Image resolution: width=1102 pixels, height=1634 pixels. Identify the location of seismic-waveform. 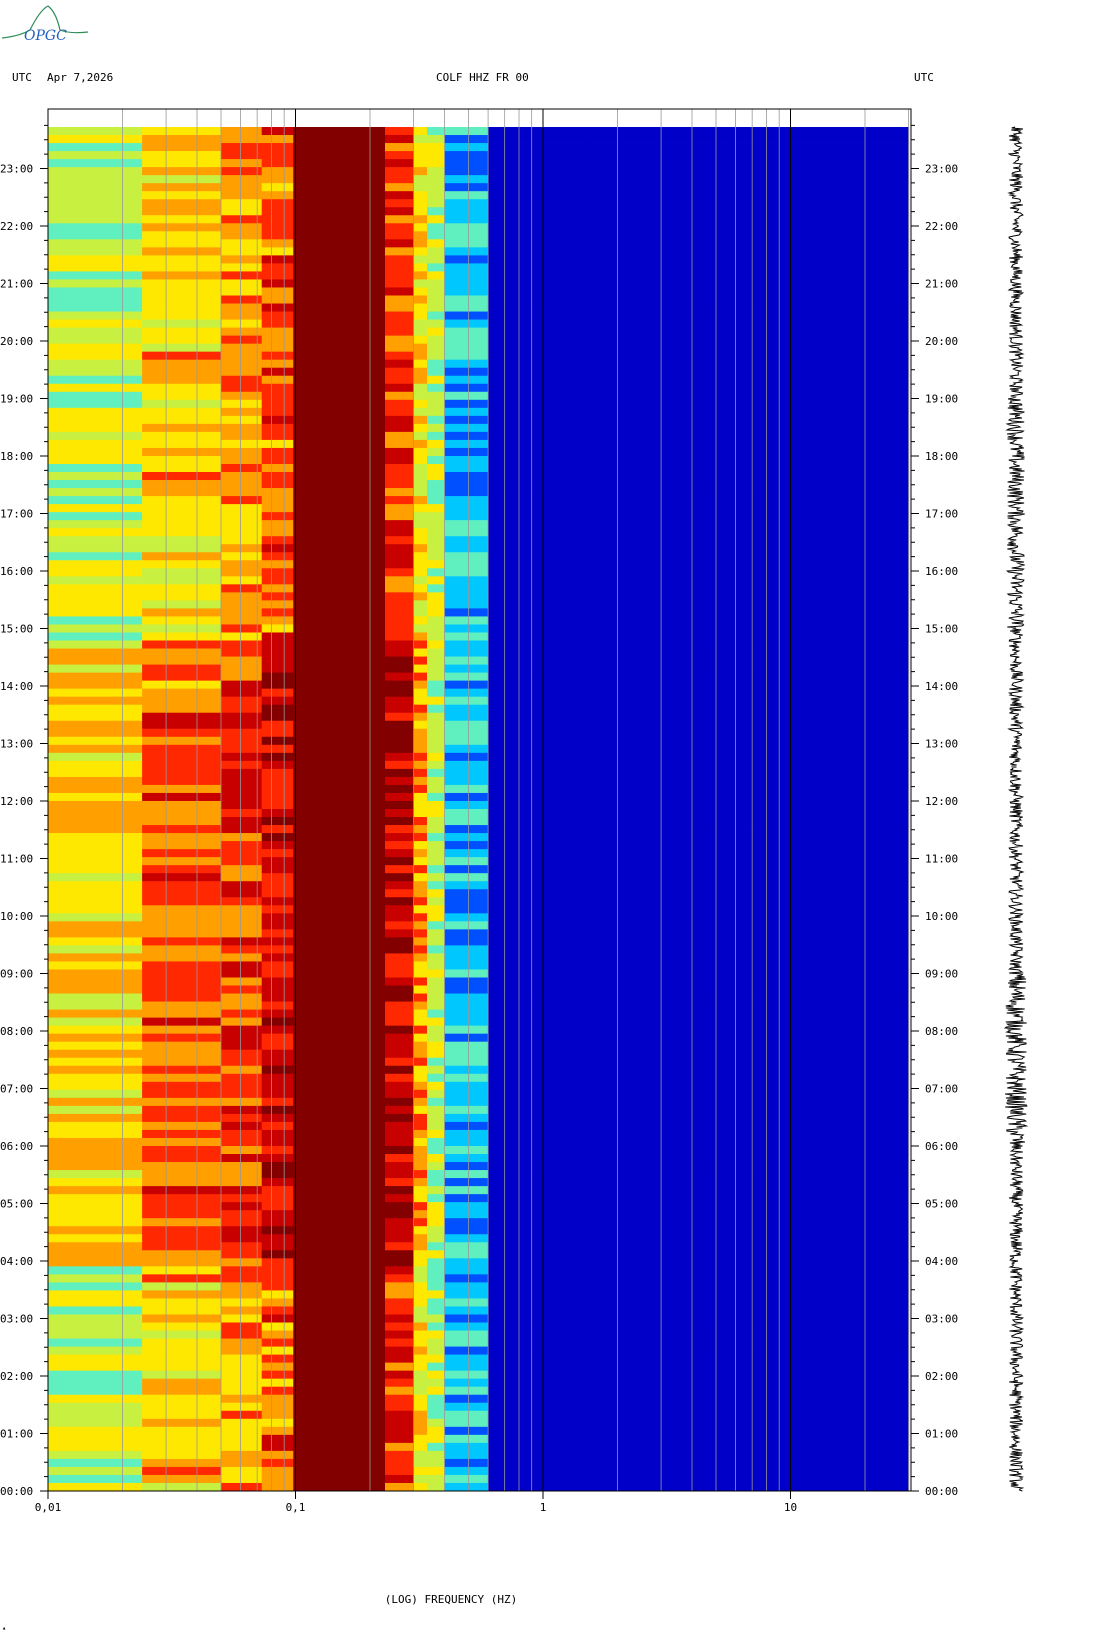
(1016, 809).